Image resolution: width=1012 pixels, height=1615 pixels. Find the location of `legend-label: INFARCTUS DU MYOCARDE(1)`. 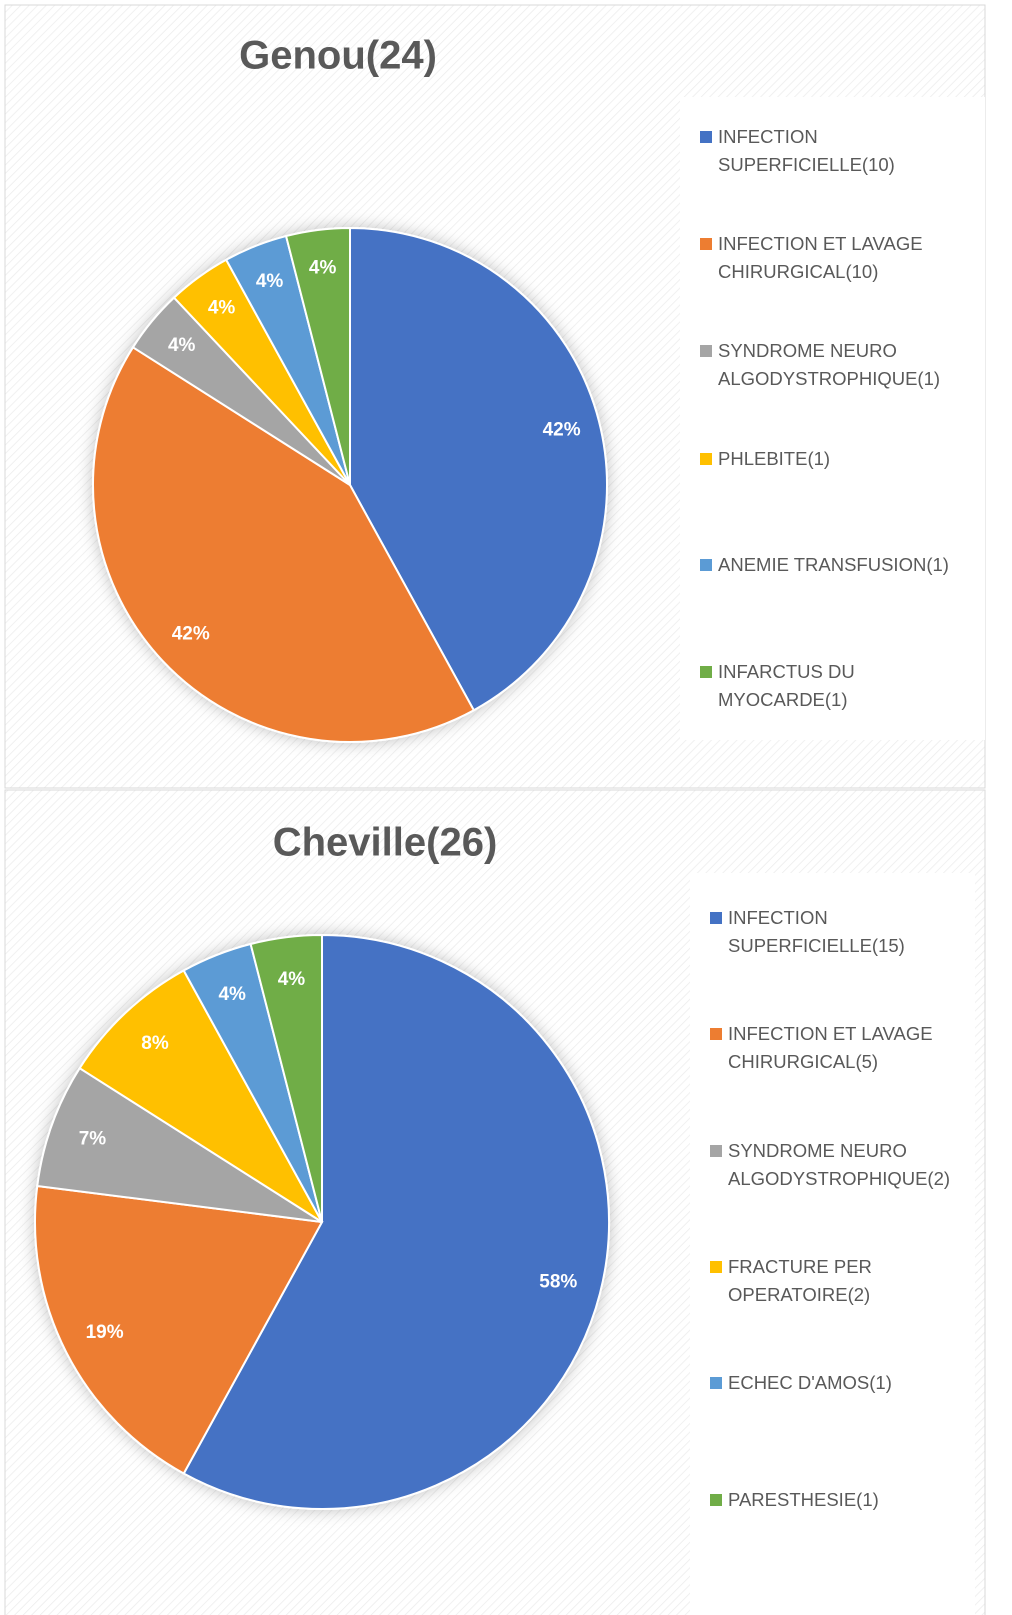

legend-label: INFARCTUS DU MYOCARDE(1) is located at coordinates (786, 685).